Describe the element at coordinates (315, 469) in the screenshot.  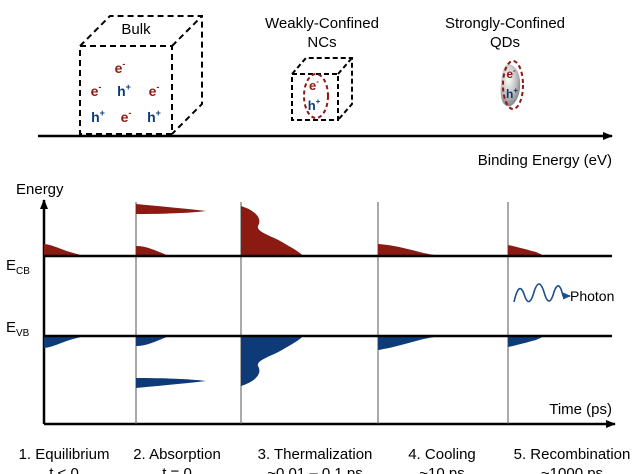
I see `stage-time: ~0.01 – 0.1 ps` at that location.